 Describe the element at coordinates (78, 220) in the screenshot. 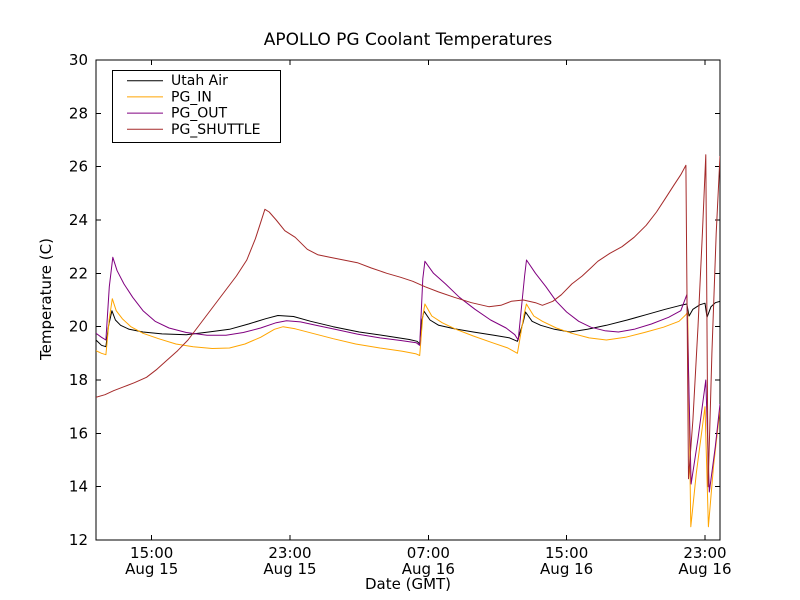

I see `y-tick-label: 24` at that location.